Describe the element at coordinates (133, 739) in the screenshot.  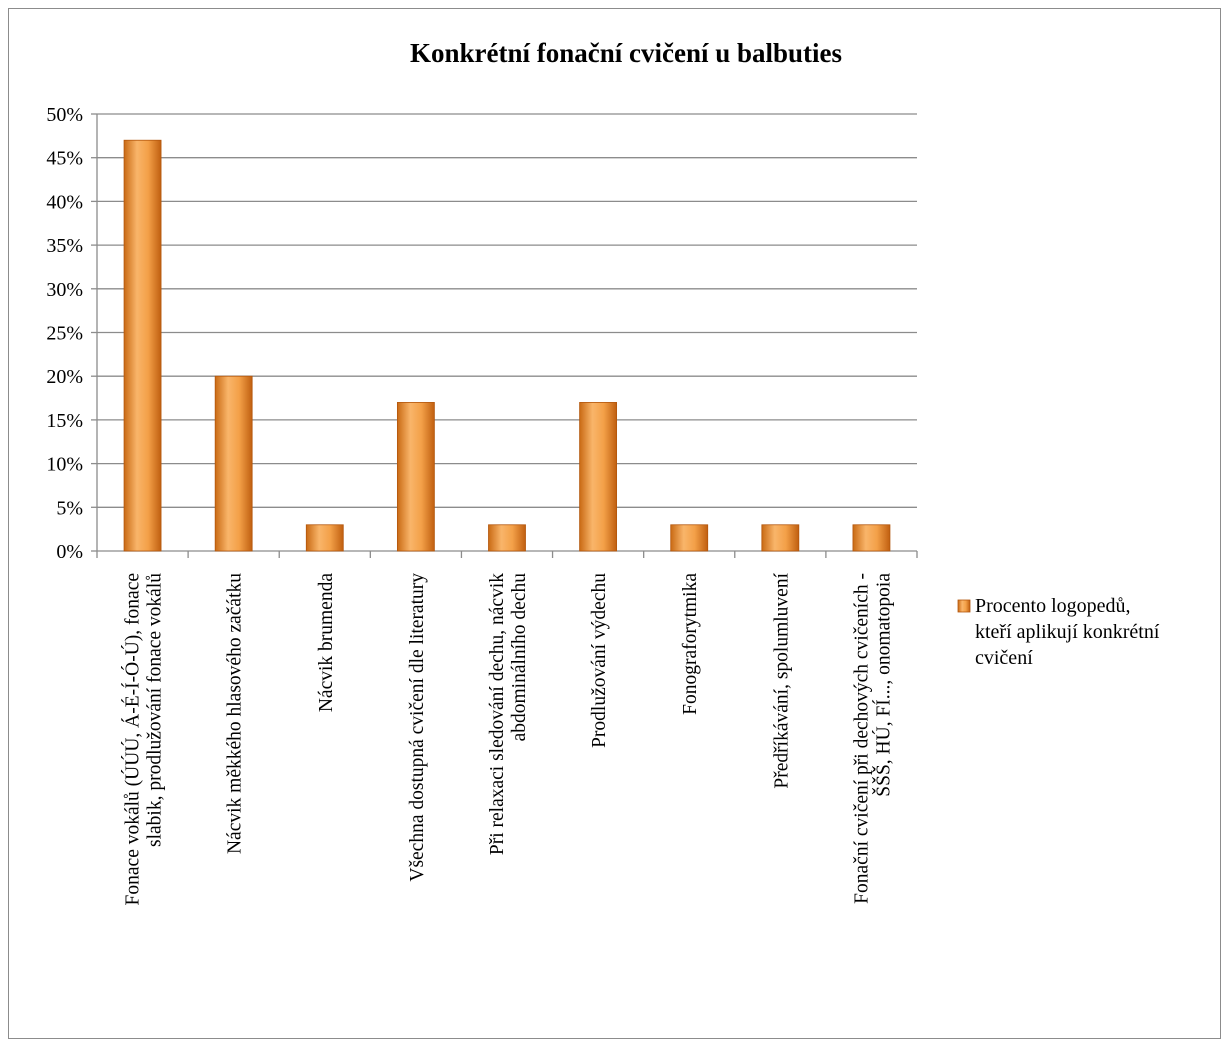
I see `x-category-label: Fonace vokálů (ÚÚÚ, Á-É-Í-Ó-Ú), fonace` at that location.